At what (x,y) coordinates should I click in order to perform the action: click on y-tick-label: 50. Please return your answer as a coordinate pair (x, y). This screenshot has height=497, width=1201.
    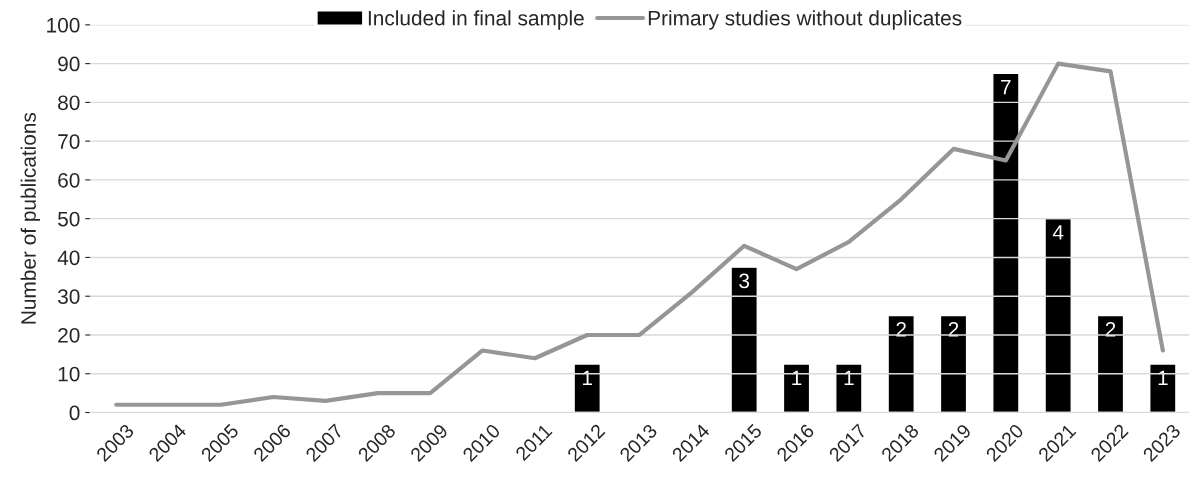
    Looking at the image, I should click on (69, 219).